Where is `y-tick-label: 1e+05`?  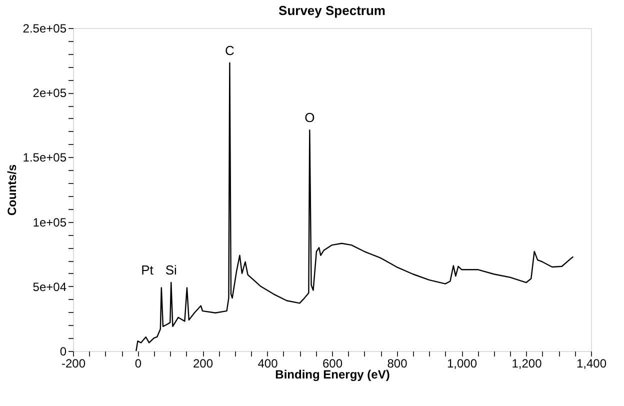 y-tick-label: 1e+05 is located at coordinates (49, 222).